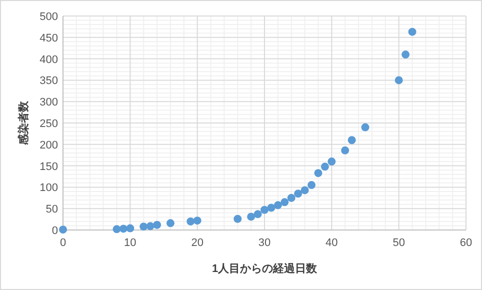 The height and width of the screenshot is (290, 482). What do you see at coordinates (398, 243) in the screenshot?
I see `x-tick-label: 50` at bounding box center [398, 243].